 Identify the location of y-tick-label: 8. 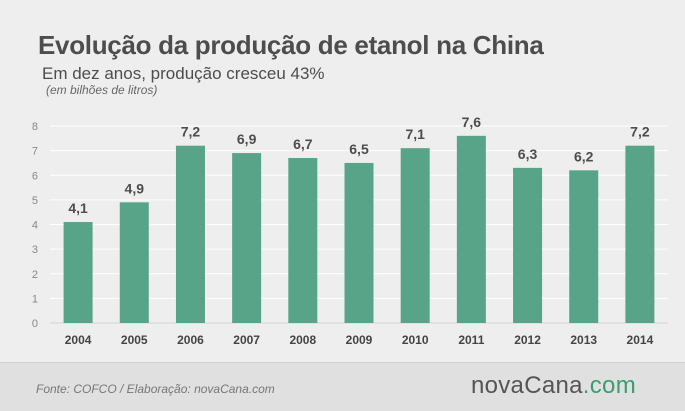
(35, 127).